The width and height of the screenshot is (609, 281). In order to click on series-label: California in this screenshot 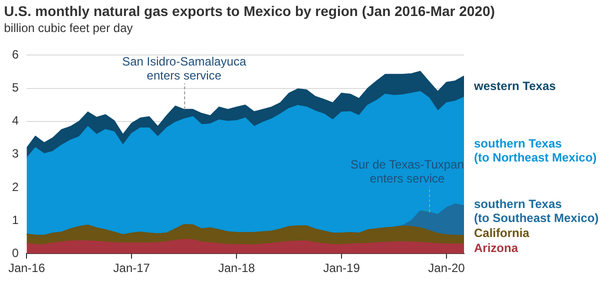, I will do `click(502, 233)`.